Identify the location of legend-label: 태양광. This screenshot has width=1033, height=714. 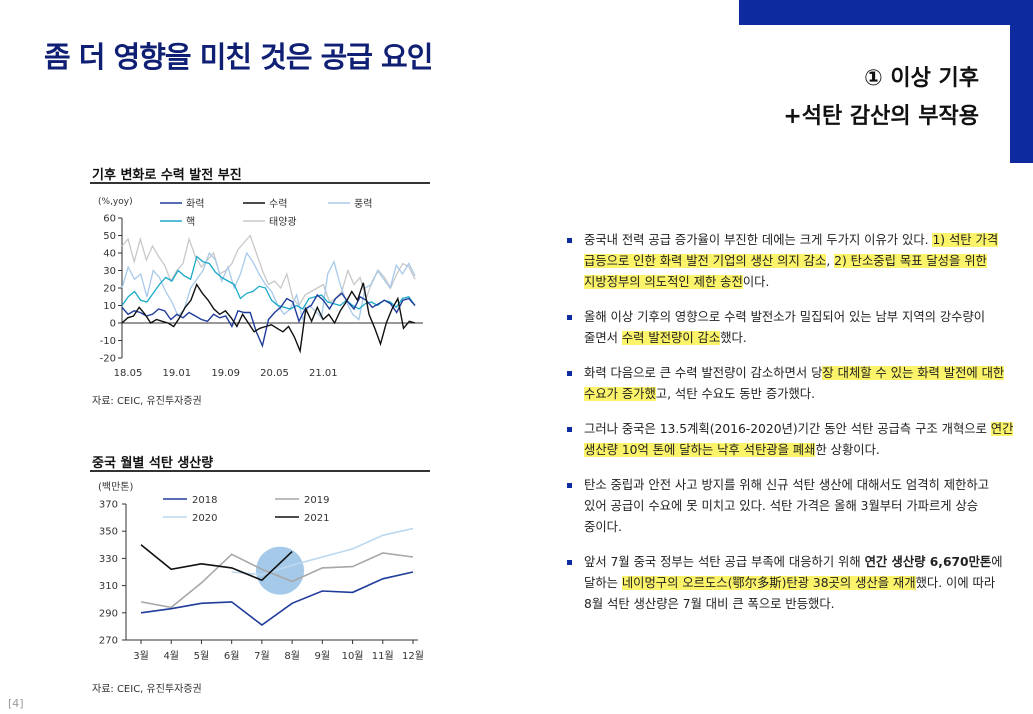
(283, 222).